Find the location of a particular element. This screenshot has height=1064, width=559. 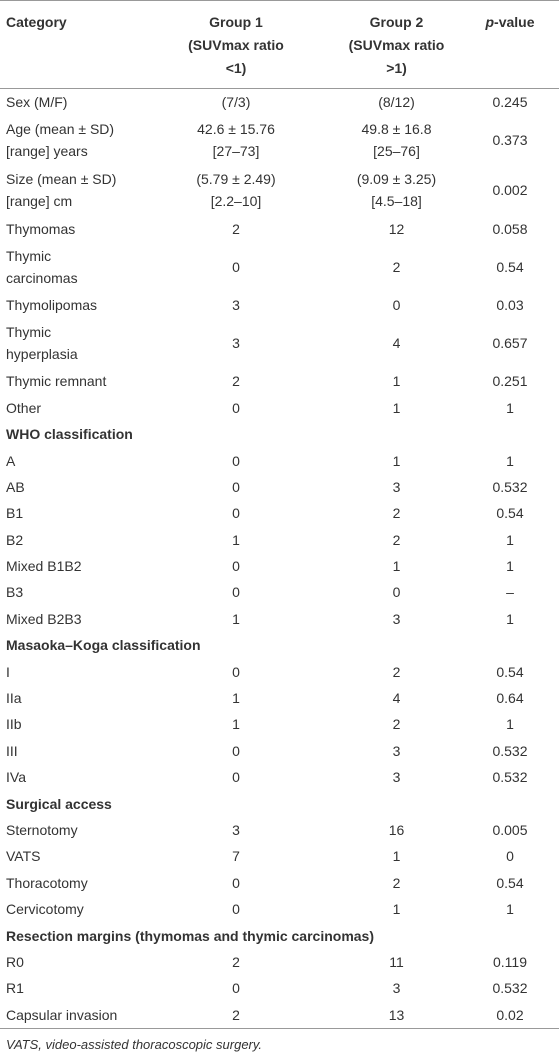

cell-line: Group 1 is located at coordinates (236, 22).